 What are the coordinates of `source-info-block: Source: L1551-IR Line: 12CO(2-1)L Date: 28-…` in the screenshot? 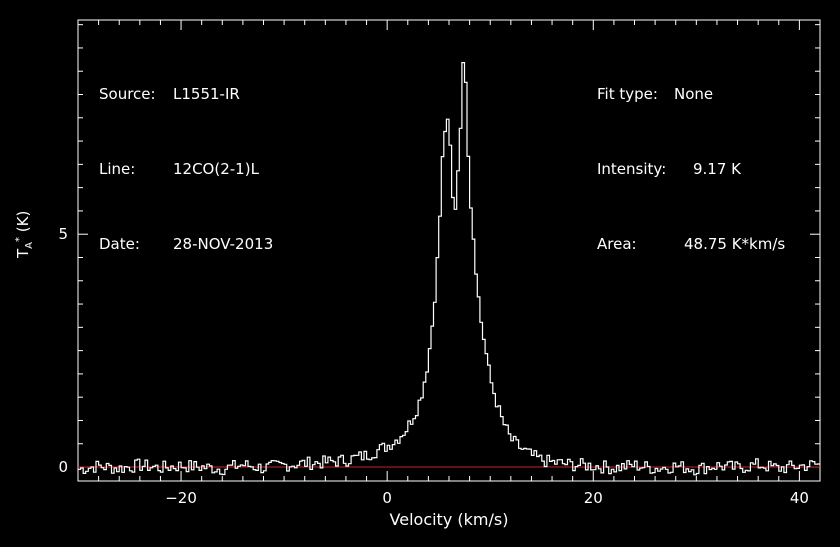 It's located at (186, 157).